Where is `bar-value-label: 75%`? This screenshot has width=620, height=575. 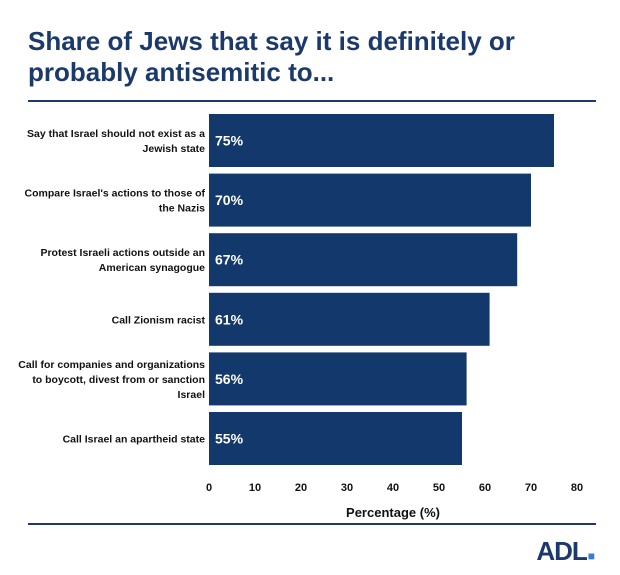
bar-value-label: 75% is located at coordinates (229, 141).